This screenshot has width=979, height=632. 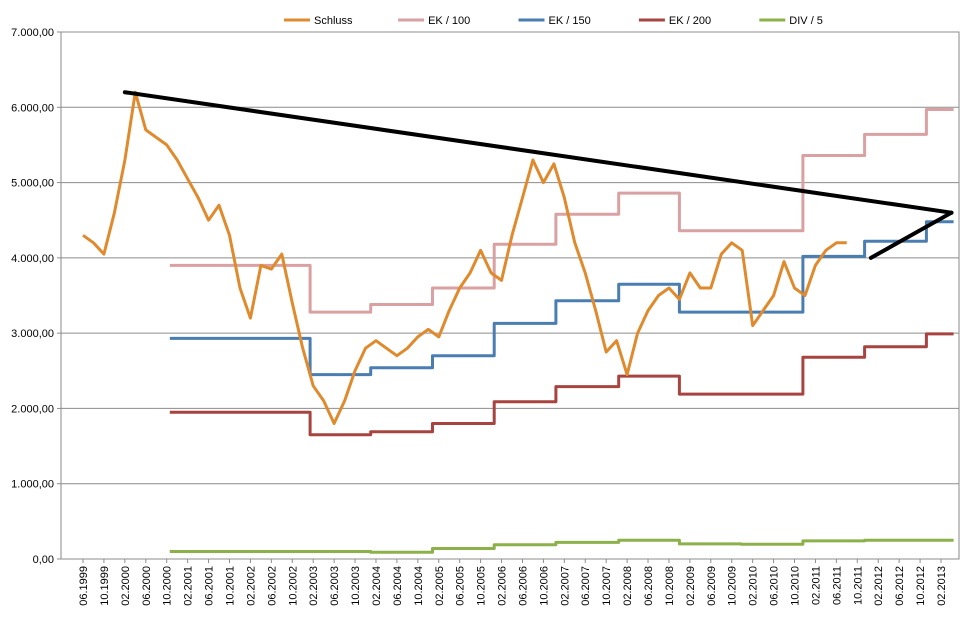 I want to click on x-tick-label: 10.2000, so click(x=168, y=586).